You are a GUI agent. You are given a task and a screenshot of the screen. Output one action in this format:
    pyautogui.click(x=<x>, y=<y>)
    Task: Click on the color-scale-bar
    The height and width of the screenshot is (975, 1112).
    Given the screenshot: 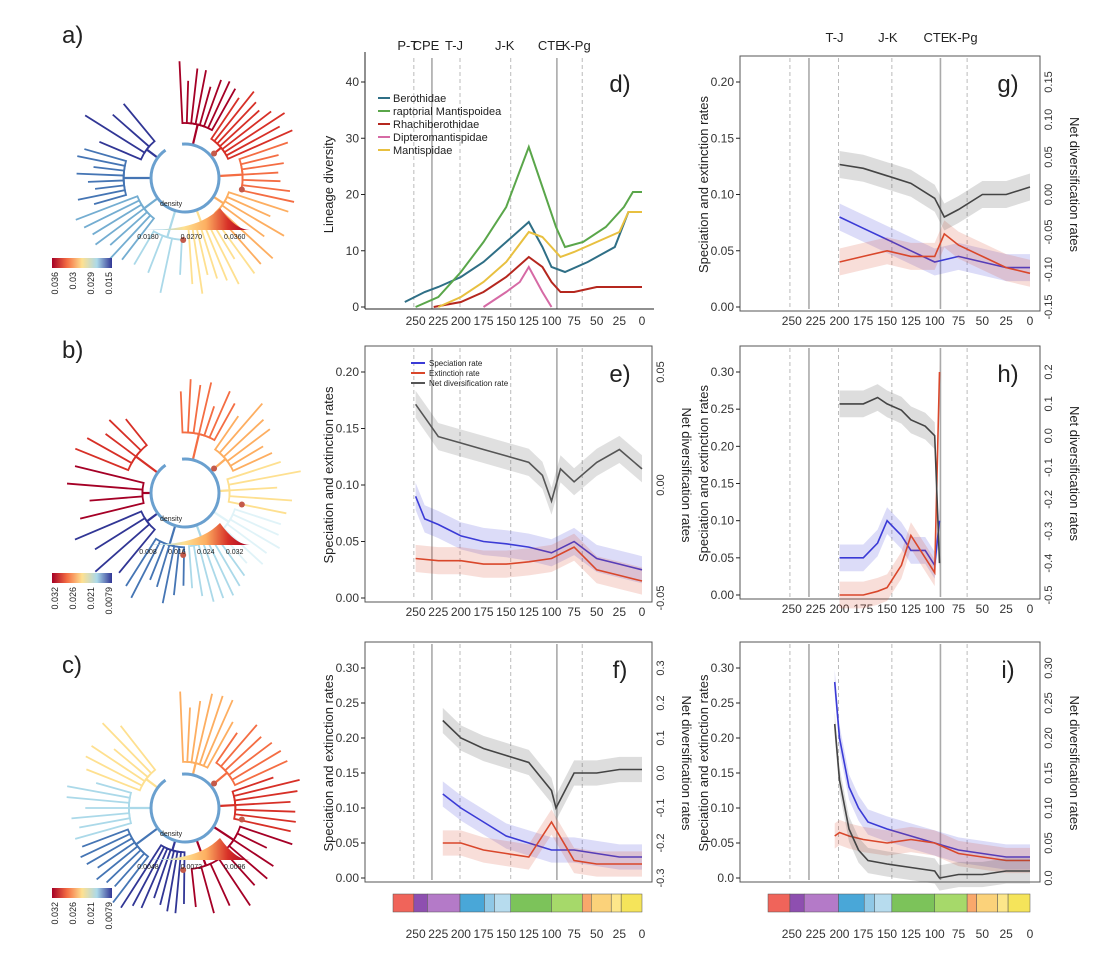 What is the action you would take?
    pyautogui.click(x=82, y=263)
    